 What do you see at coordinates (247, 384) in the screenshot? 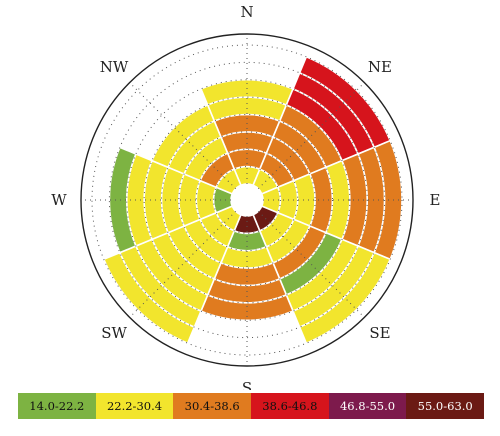
I see `direction-label-s: S` at bounding box center [247, 384].